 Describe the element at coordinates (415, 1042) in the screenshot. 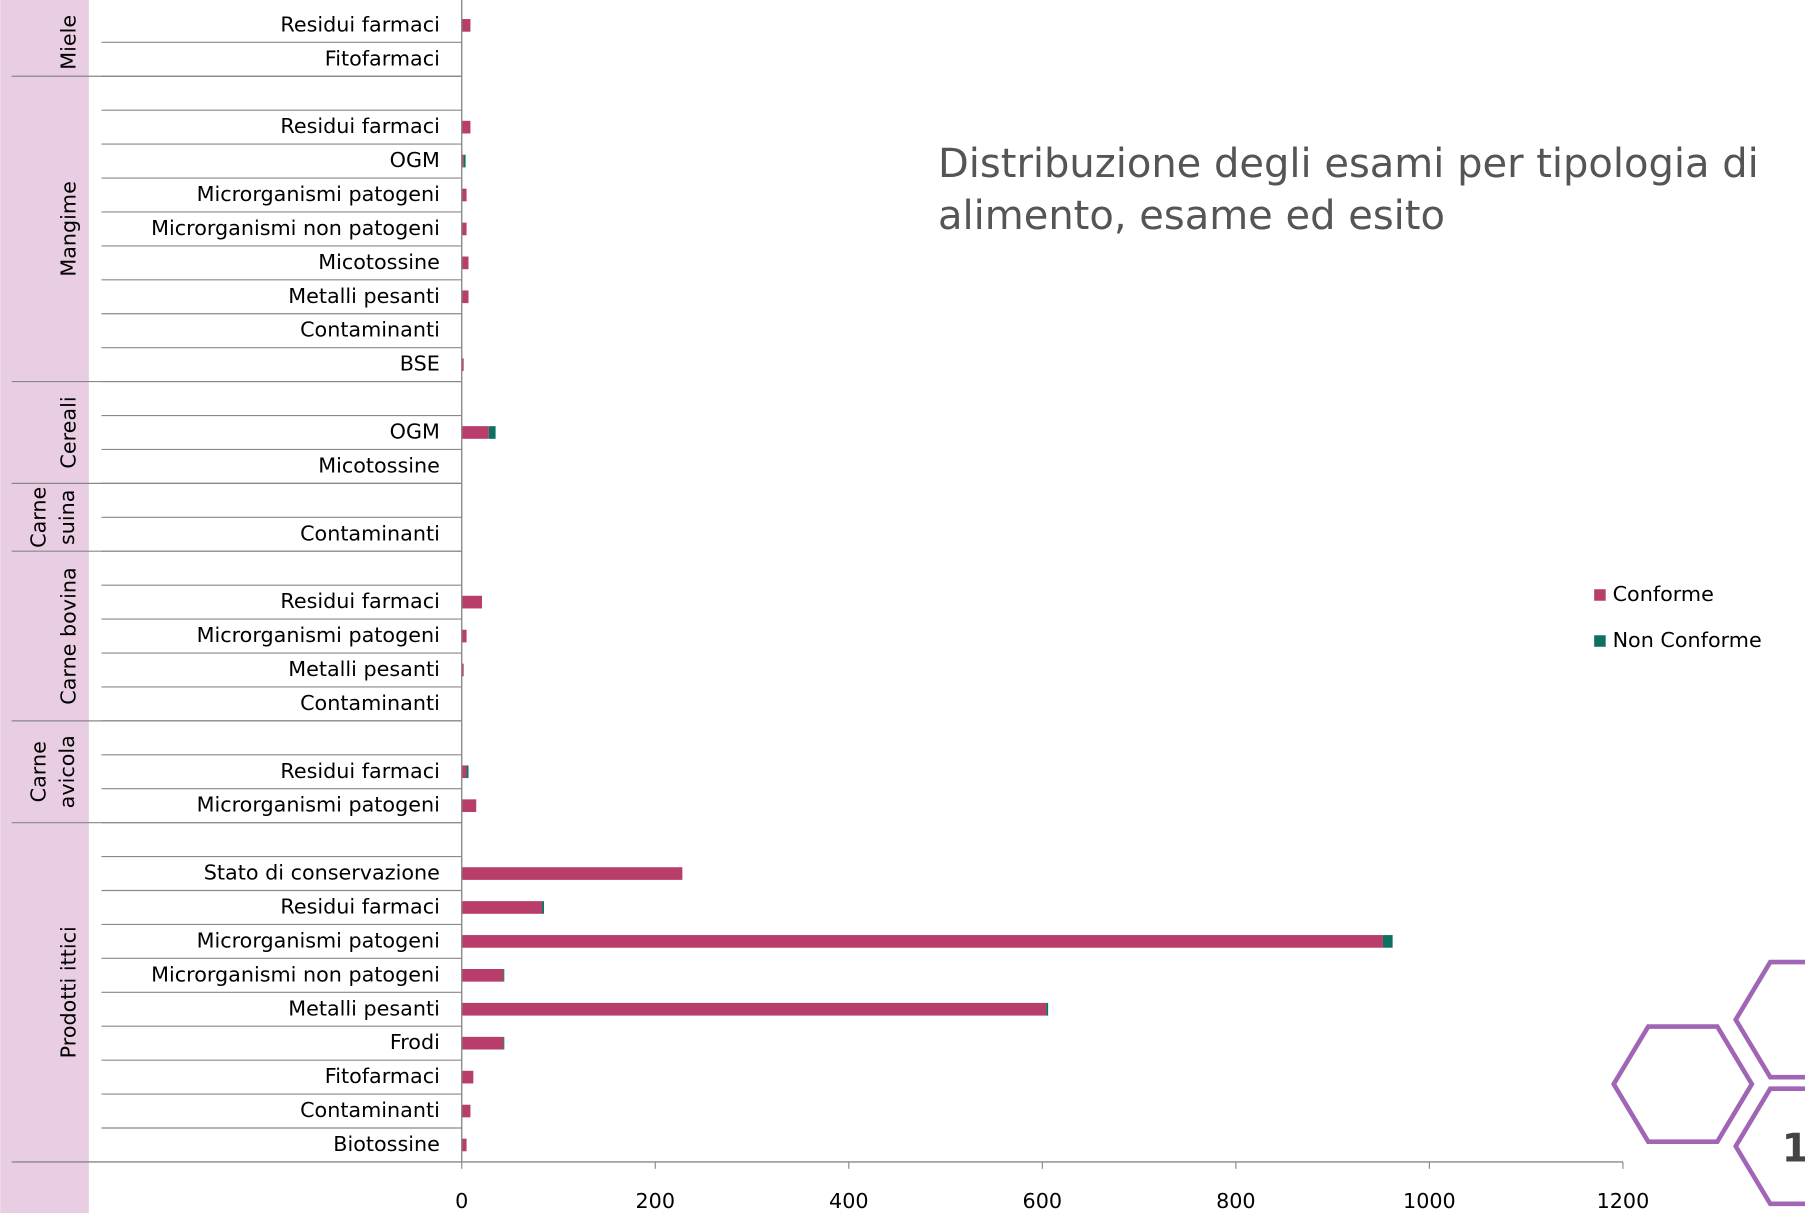

I see `y-tick-label: Frodi` at that location.